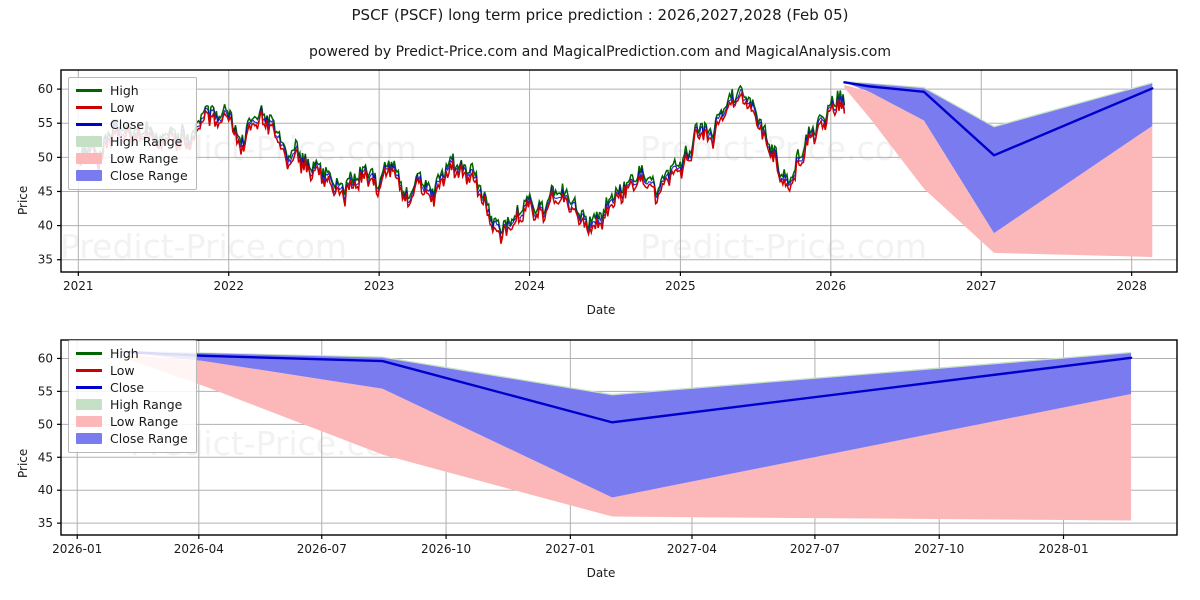 Image resolution: width=1200 pixels, height=600 pixels. I want to click on bottom-legend-label-2: Close, so click(127, 387).